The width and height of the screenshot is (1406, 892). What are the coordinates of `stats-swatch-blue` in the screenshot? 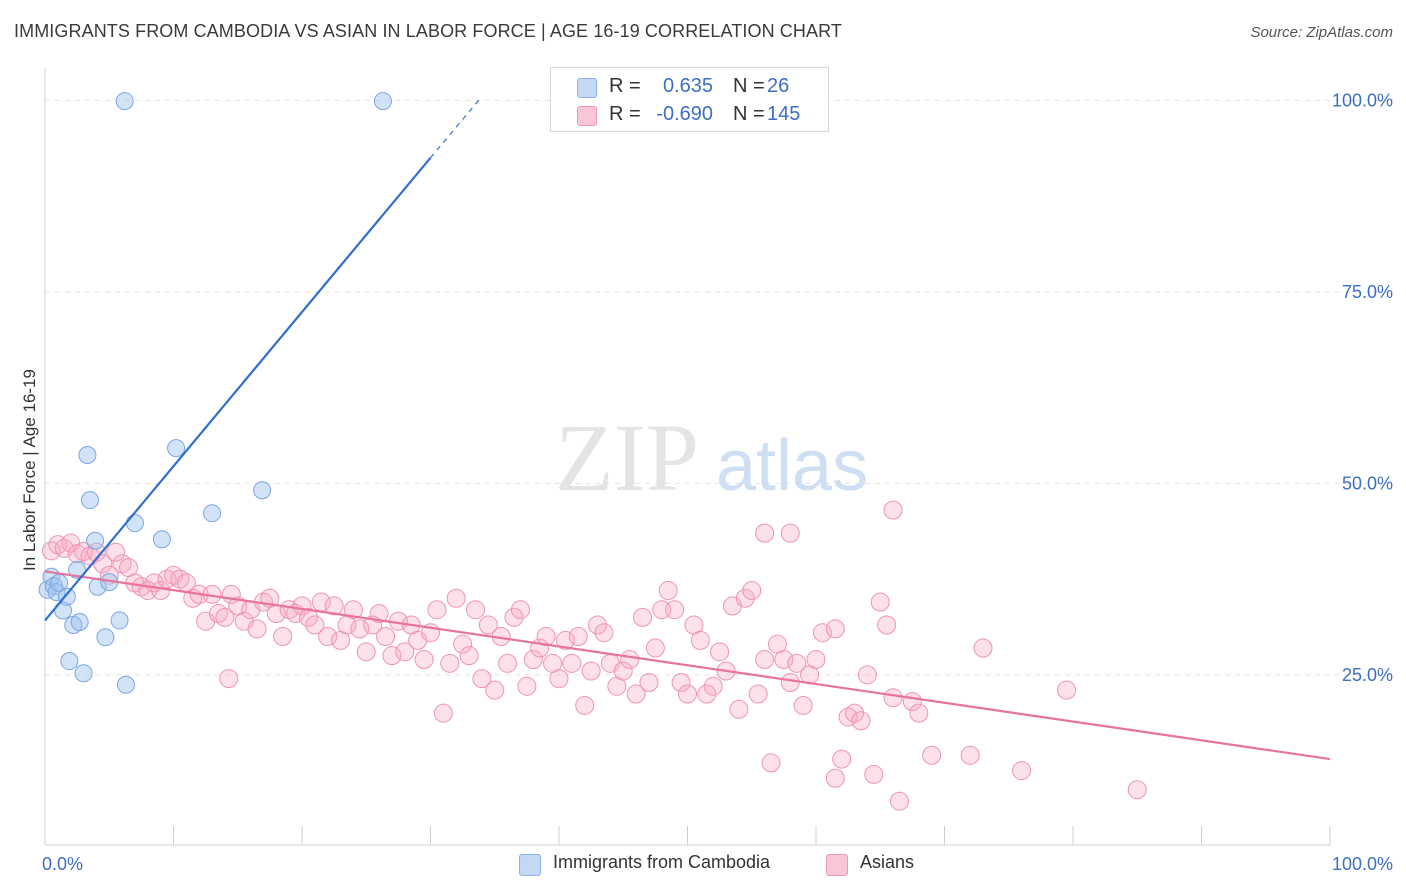 It's located at (587, 88).